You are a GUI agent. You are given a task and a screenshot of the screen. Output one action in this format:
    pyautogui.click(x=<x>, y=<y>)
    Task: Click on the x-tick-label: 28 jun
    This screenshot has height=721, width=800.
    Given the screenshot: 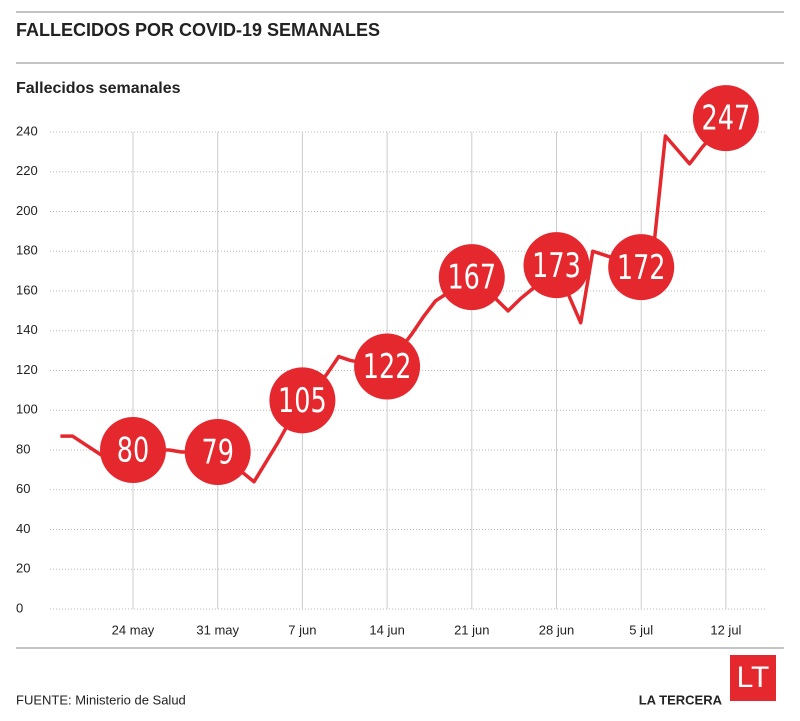 What is the action you would take?
    pyautogui.click(x=556, y=629)
    